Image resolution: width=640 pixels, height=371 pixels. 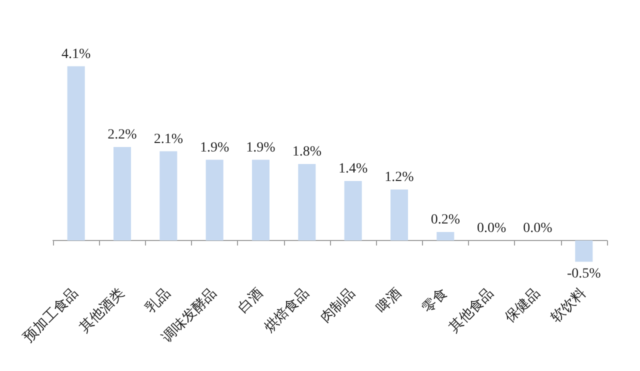 I want to click on x-tick-label: 乳品, so click(x=158, y=300).